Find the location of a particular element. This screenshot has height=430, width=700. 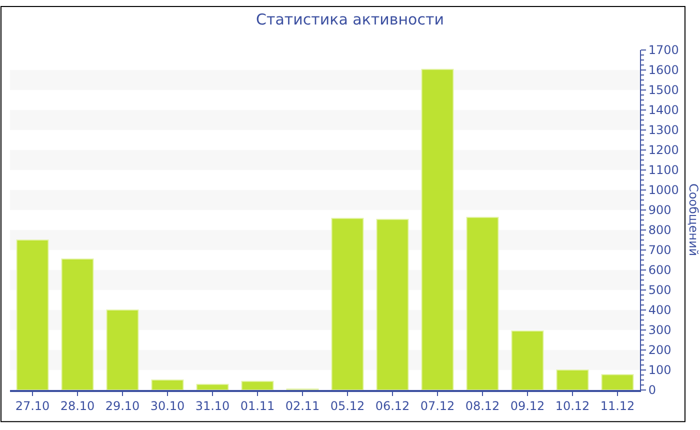

x-tick-label: 31.10 is located at coordinates (212, 406).